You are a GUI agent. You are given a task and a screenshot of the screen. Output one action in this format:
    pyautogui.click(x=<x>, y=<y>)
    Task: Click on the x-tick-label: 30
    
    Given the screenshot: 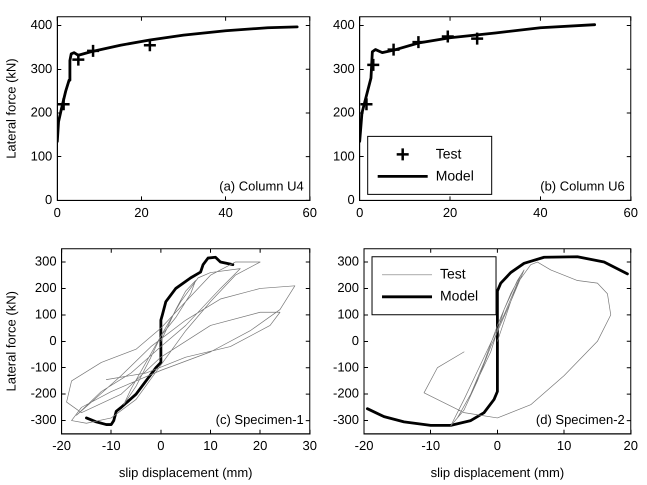 What is the action you would take?
    pyautogui.click(x=310, y=446)
    